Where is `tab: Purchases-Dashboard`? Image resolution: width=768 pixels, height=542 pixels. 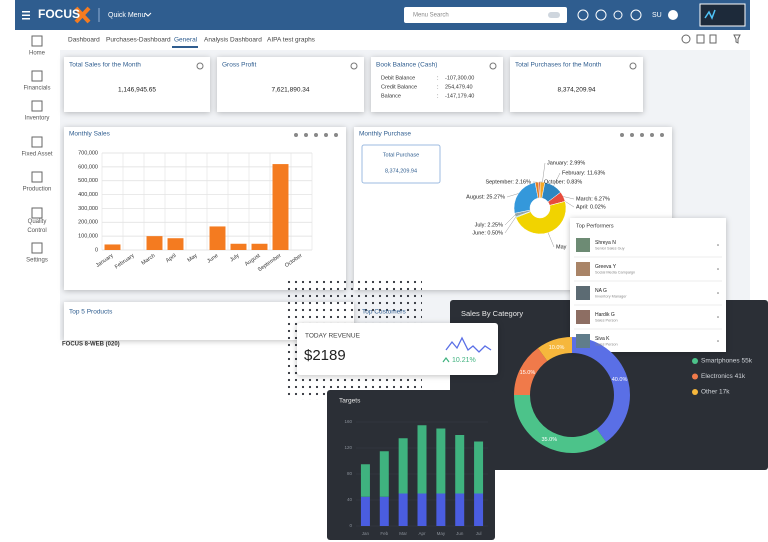
tab: Purchases-Dashboard is located at coordinates (138, 40).